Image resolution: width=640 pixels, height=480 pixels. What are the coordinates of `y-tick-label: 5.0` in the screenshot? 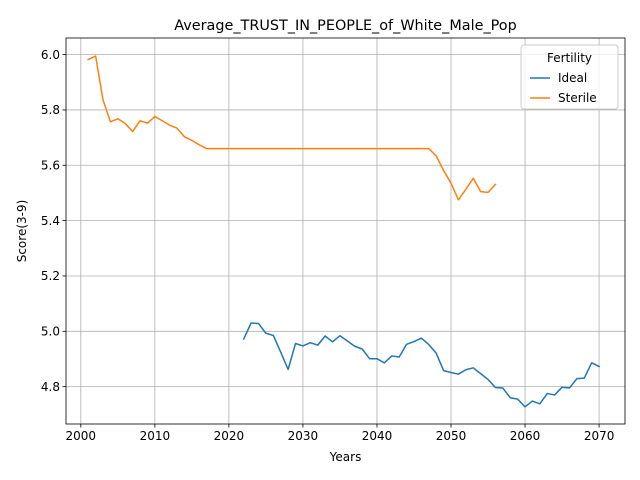 It's located at (50, 332).